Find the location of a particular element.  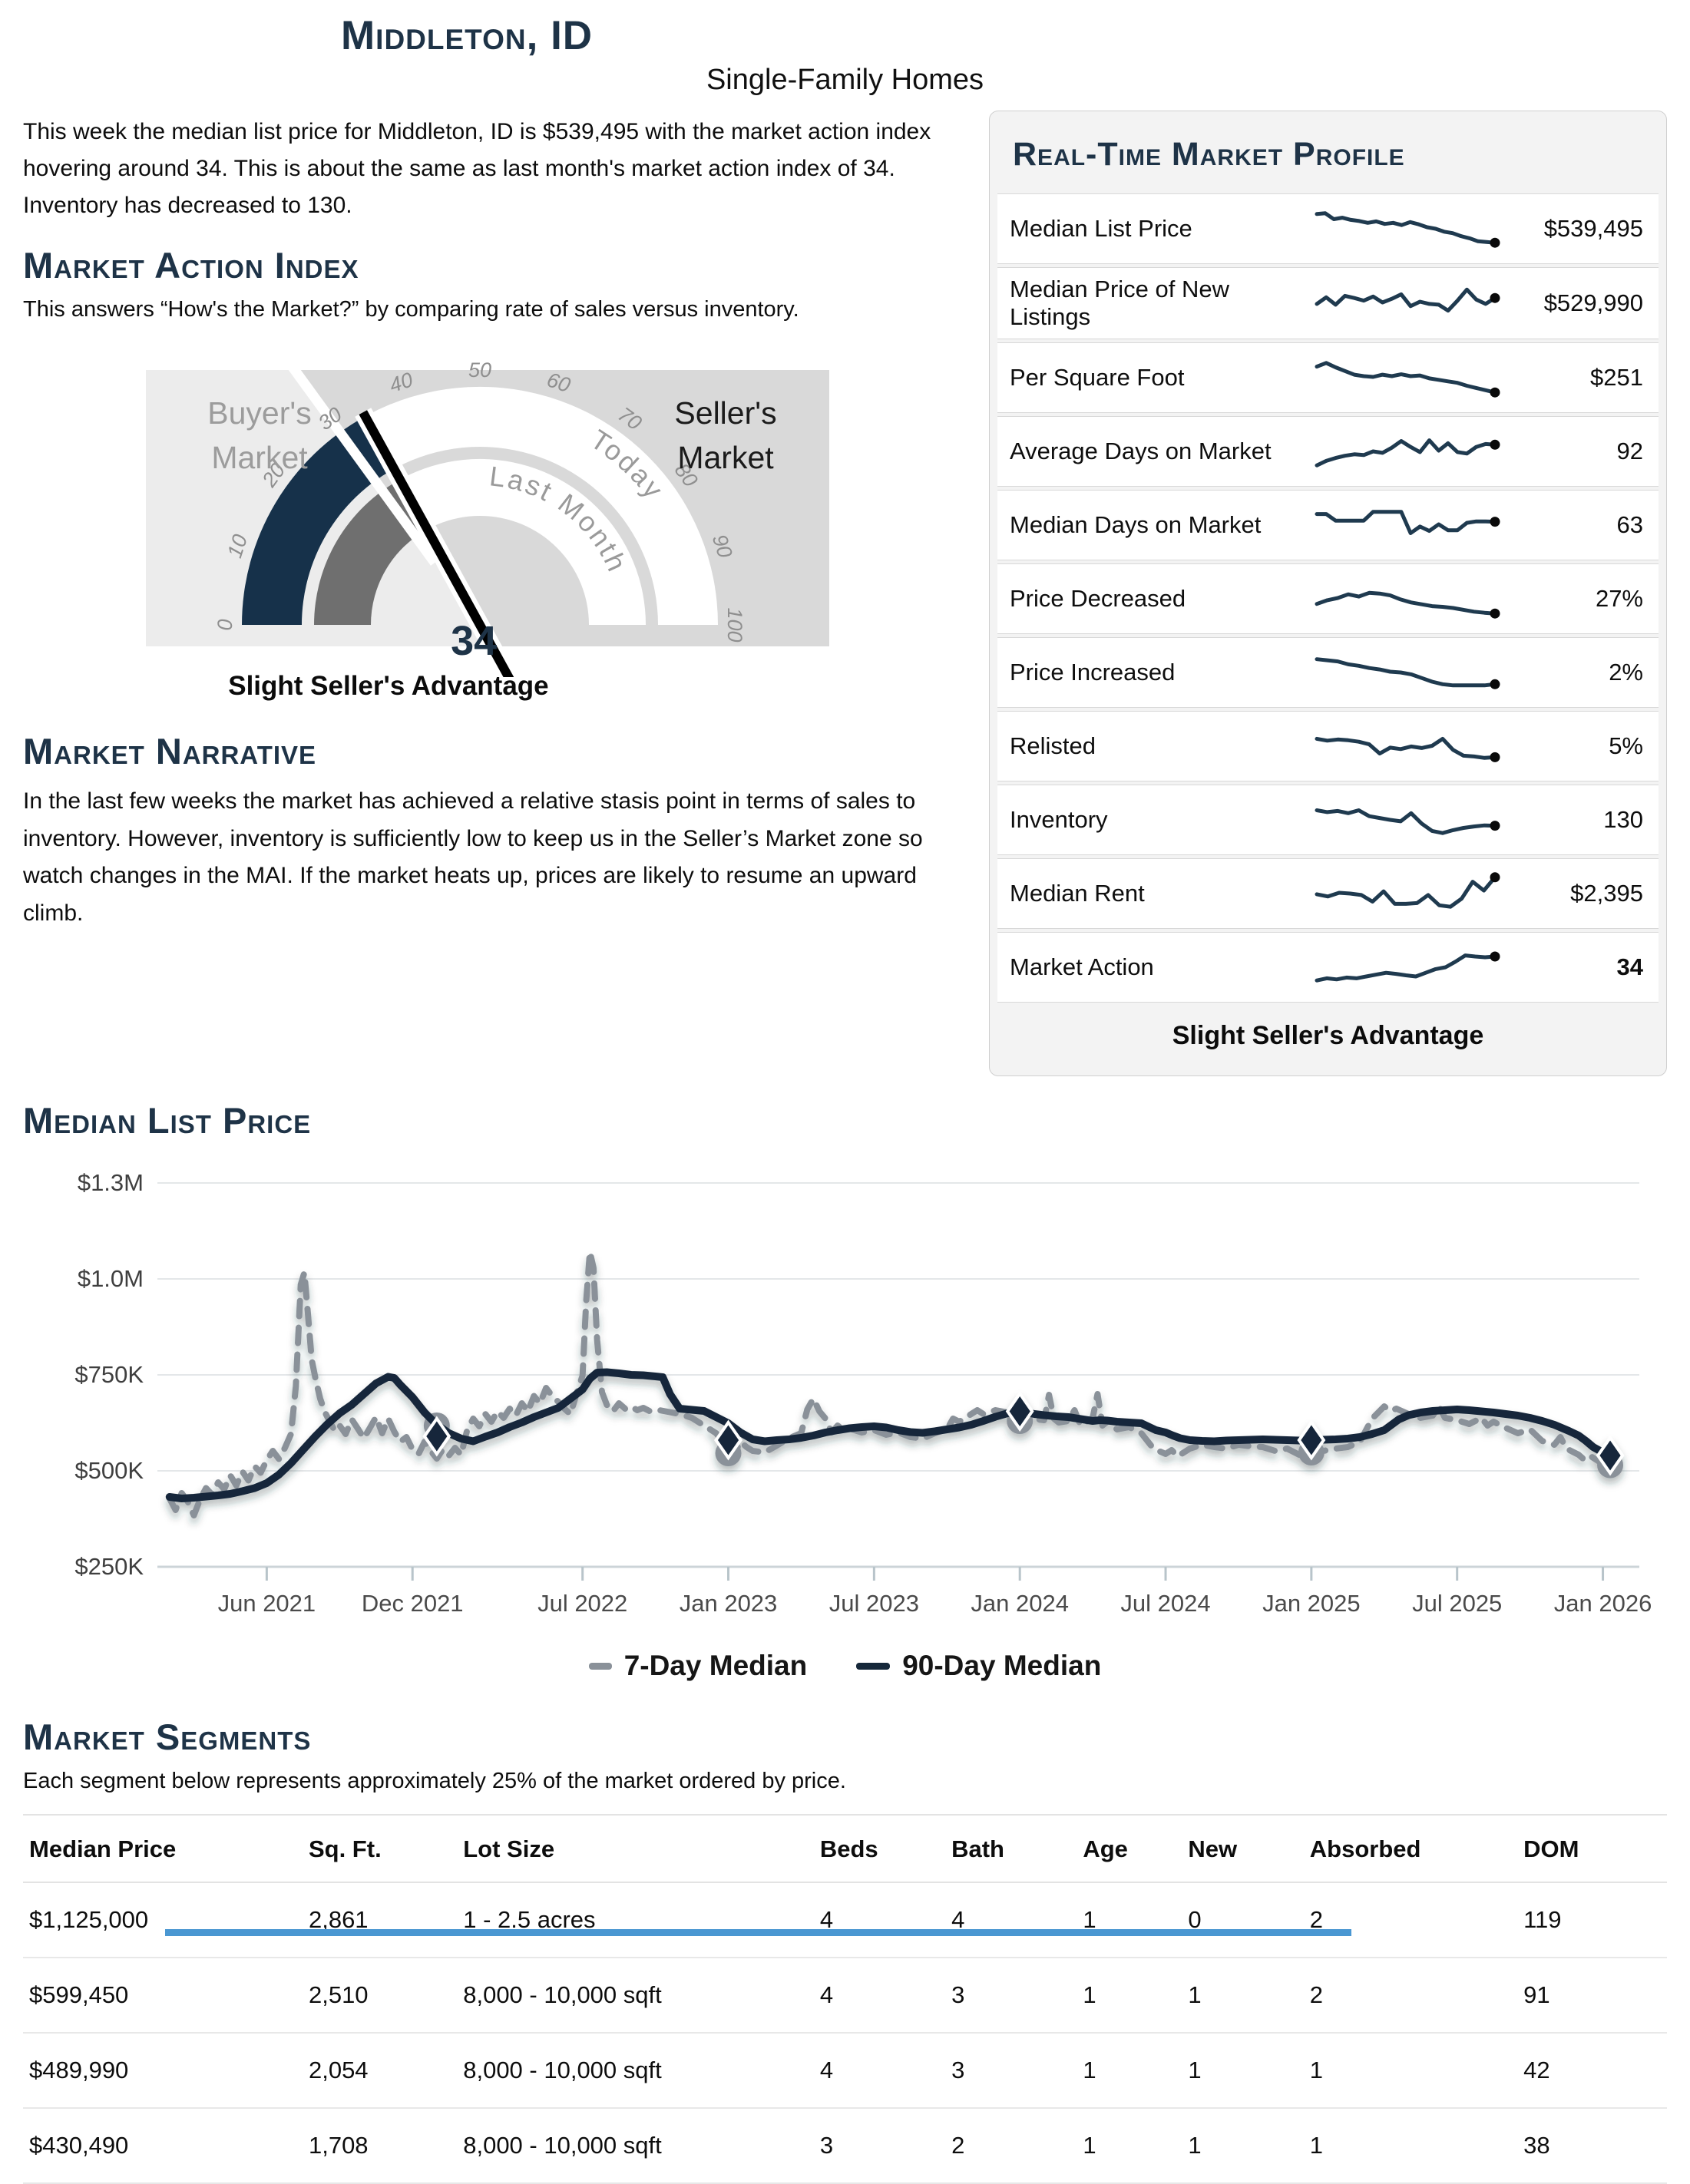

narrative-heading: Market Narrative is located at coordinates (170, 751).